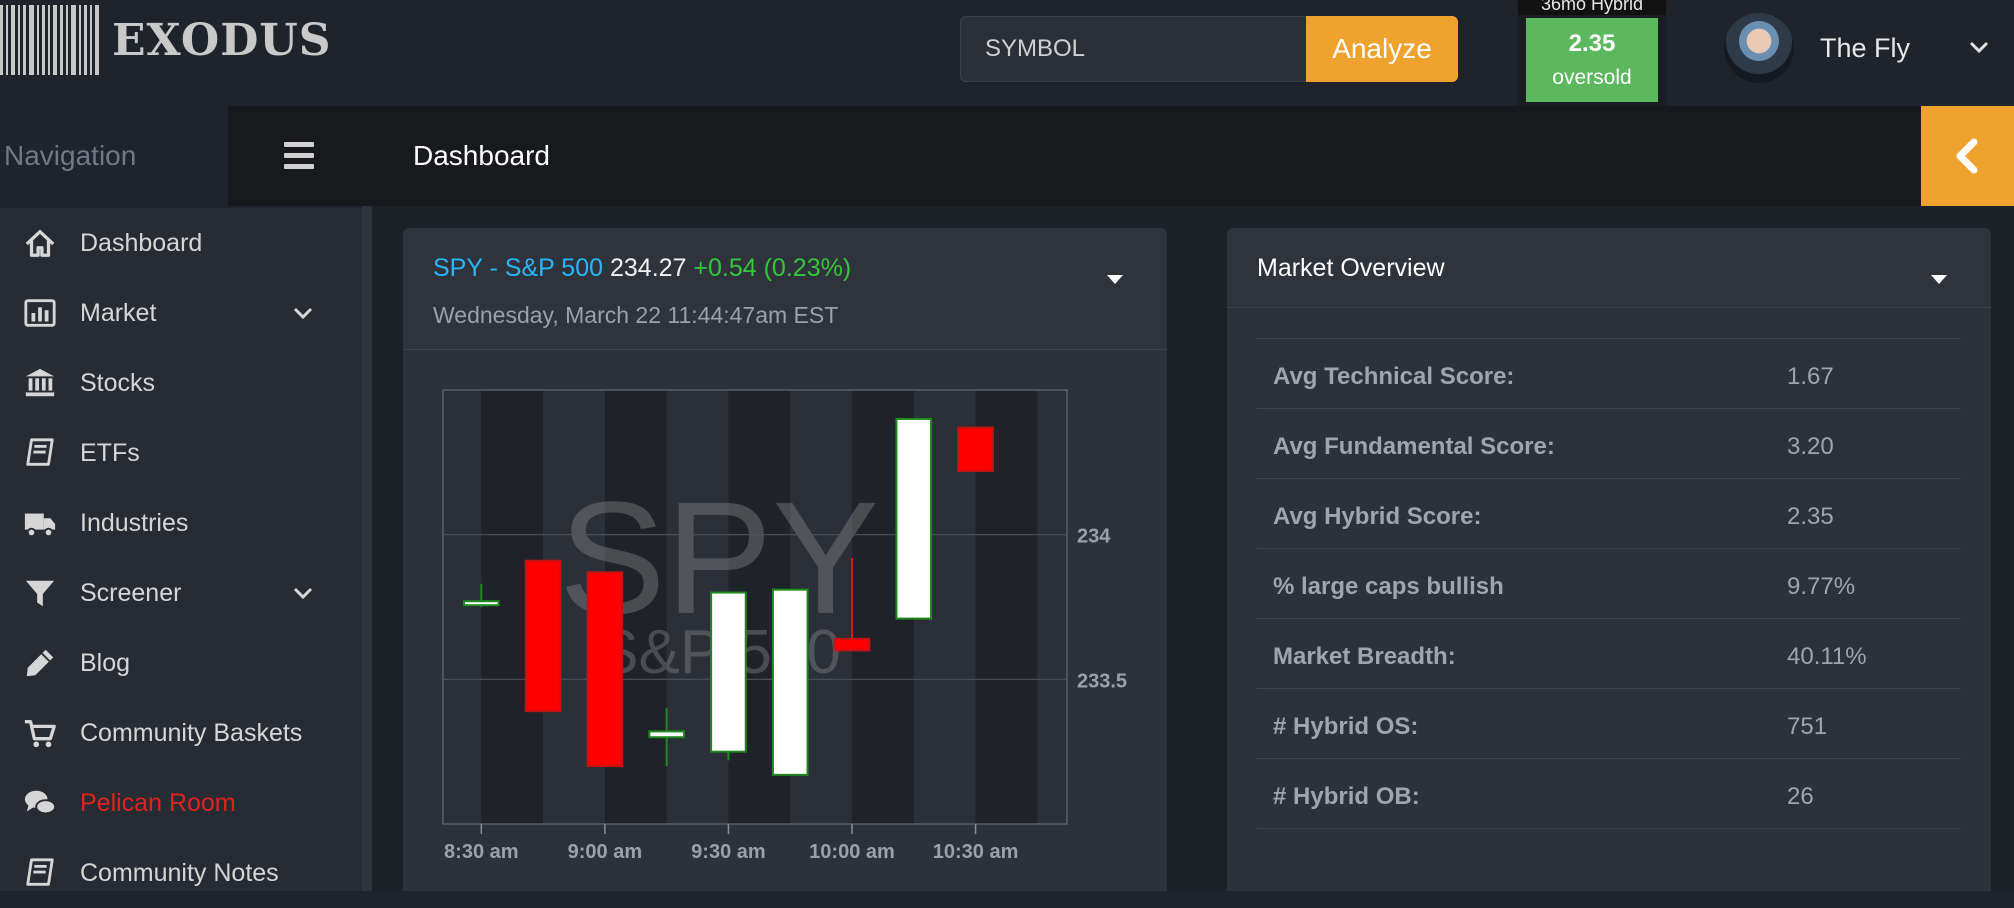  I want to click on home-icon, so click(40, 243).